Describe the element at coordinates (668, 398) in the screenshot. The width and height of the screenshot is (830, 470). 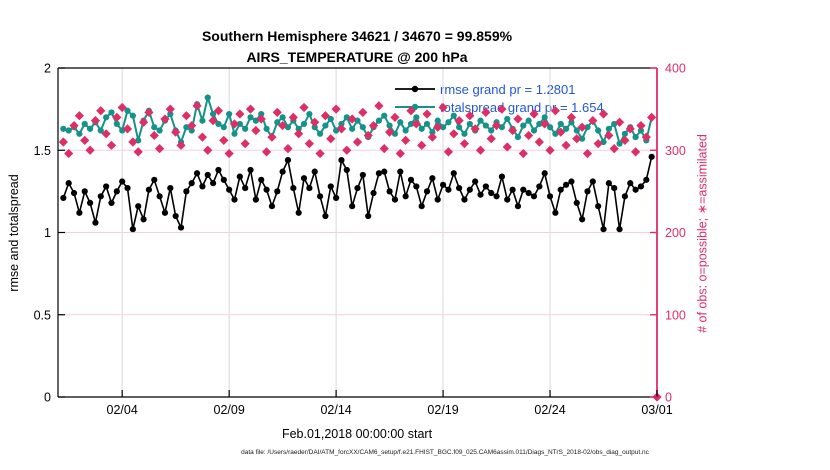
I see `right-tick-label: 0` at that location.